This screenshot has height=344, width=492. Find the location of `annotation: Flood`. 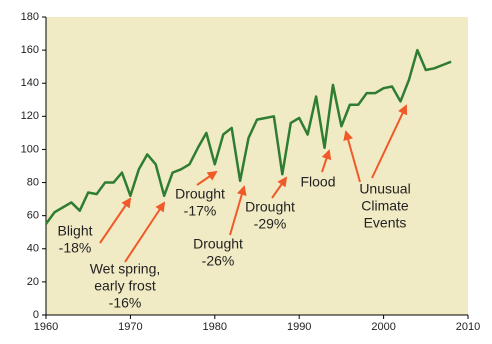

annotation: Flood is located at coordinates (317, 182).